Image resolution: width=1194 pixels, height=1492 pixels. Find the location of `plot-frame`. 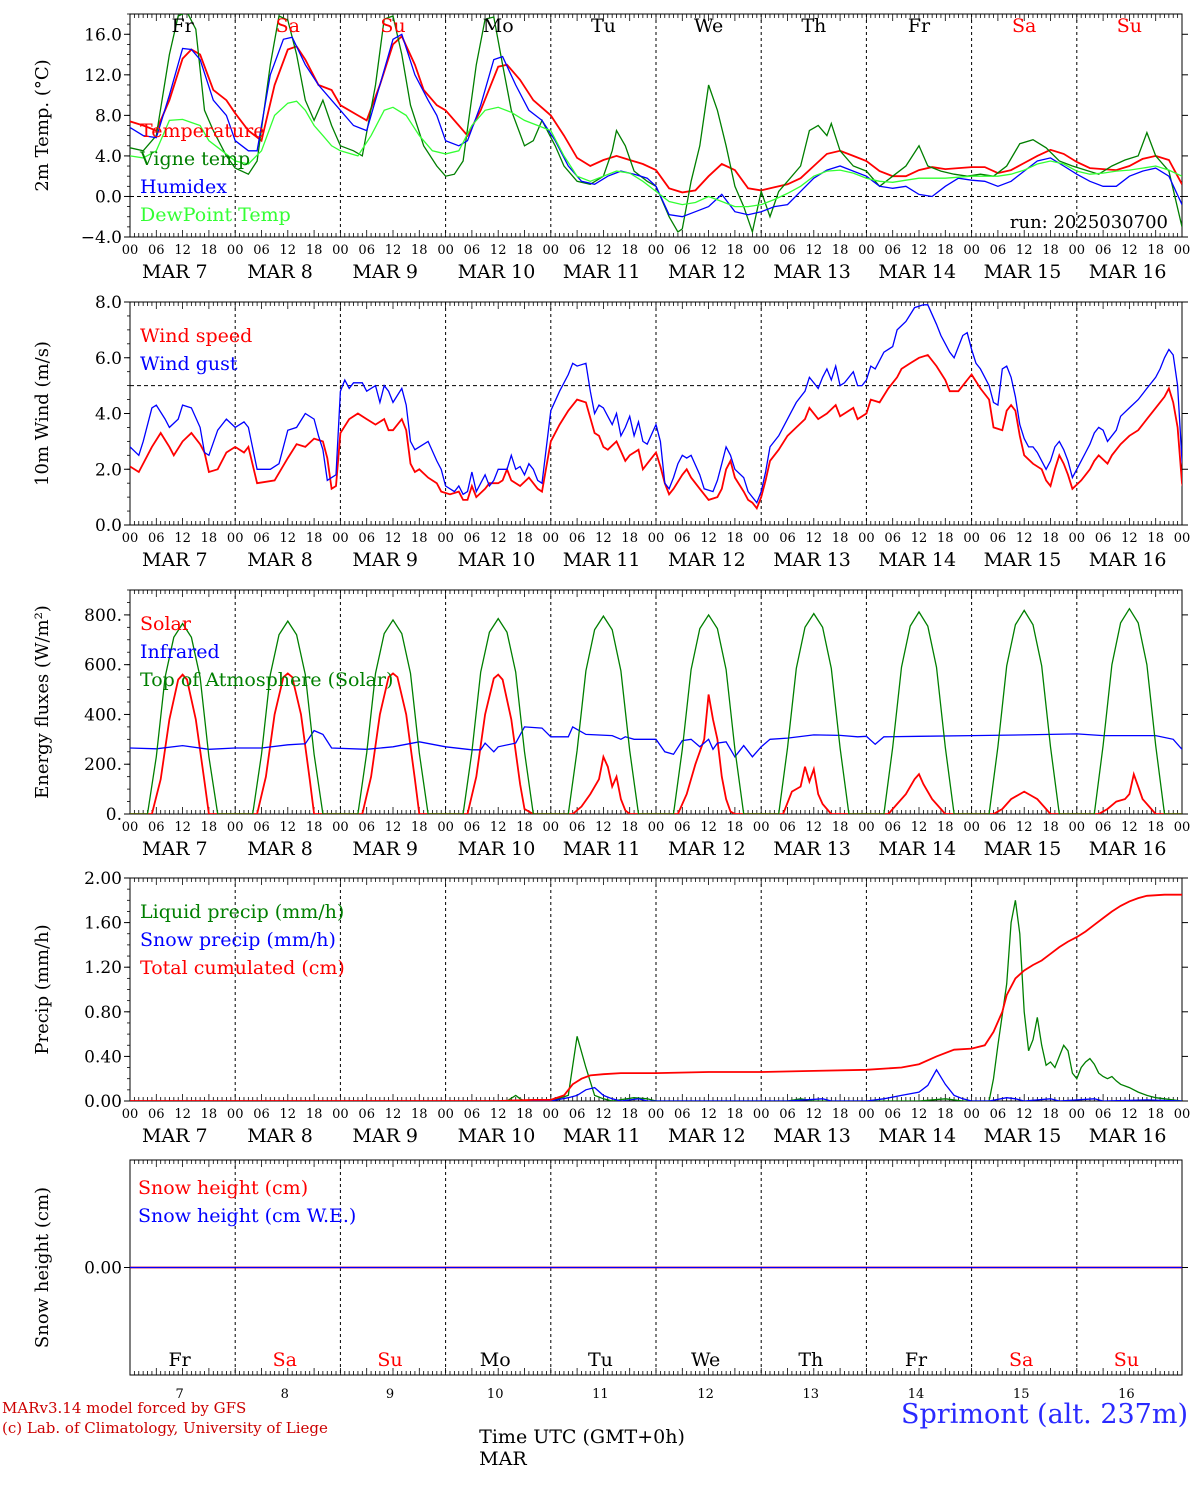

plot-frame is located at coordinates (656, 702).